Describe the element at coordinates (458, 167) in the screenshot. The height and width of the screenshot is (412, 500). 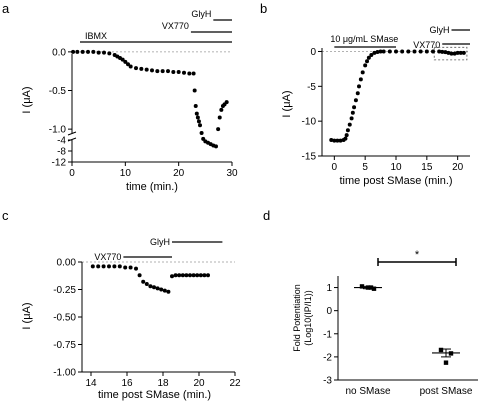
I see `x-tick-label: 20` at that location.